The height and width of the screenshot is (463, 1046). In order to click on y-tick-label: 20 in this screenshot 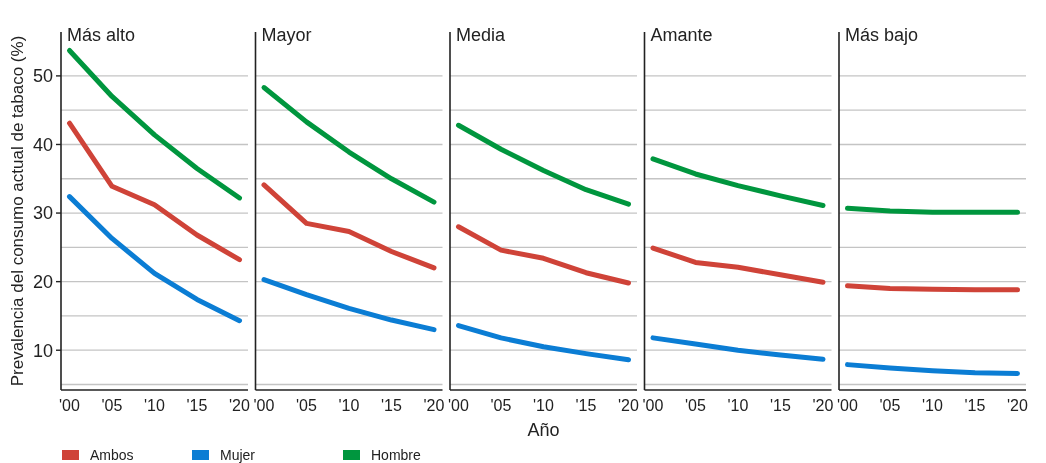, I will do `click(42, 281)`.